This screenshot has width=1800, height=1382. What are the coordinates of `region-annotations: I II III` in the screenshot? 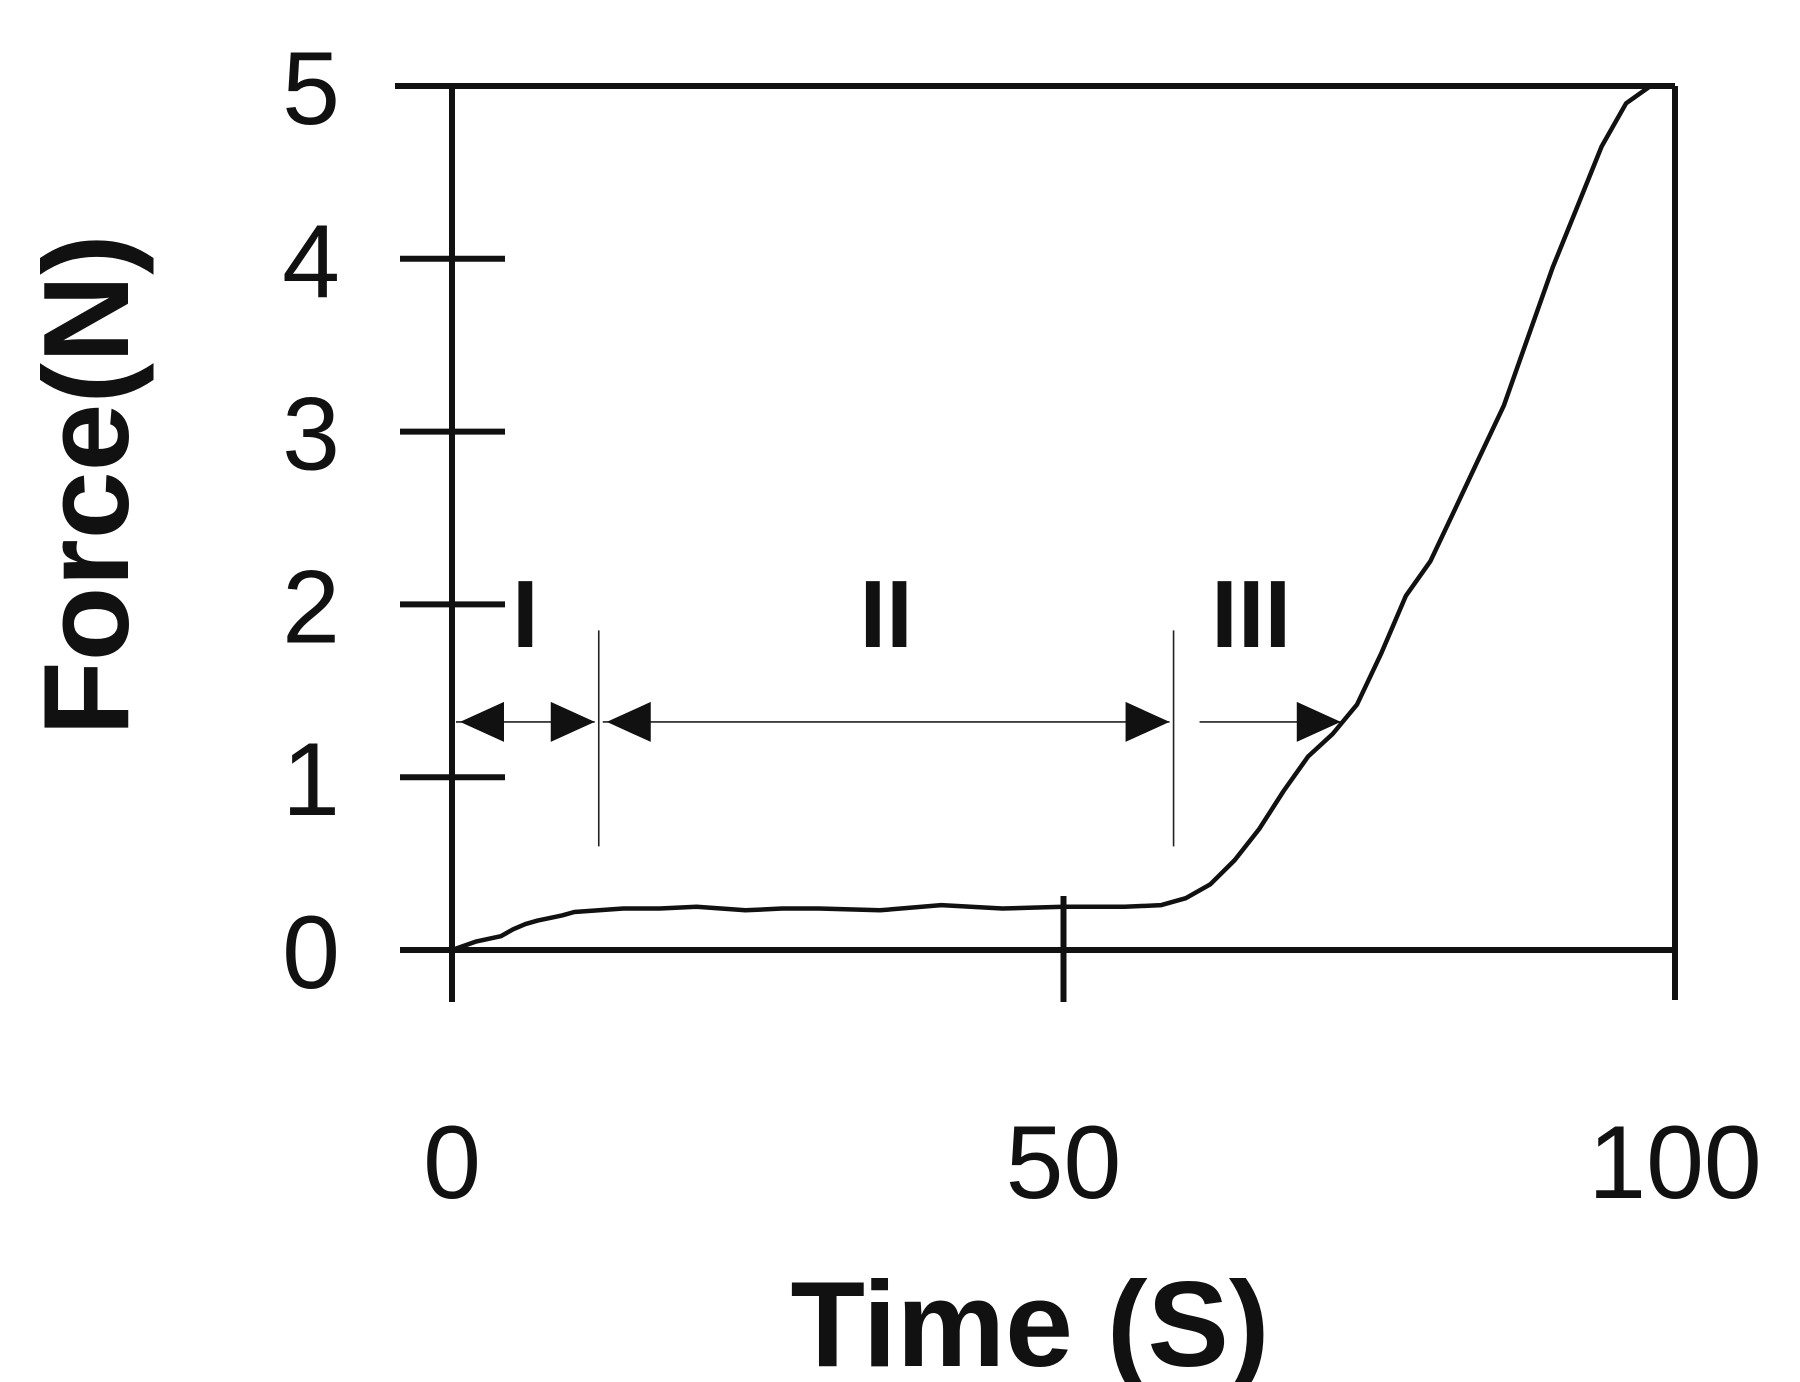 It's located at (898, 704).